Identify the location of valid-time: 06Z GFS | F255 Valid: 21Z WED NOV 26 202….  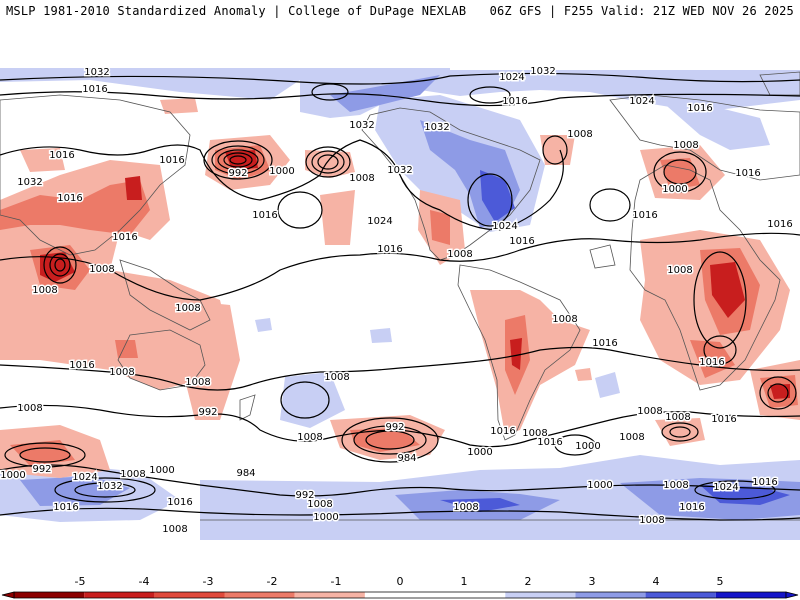
(641, 11).